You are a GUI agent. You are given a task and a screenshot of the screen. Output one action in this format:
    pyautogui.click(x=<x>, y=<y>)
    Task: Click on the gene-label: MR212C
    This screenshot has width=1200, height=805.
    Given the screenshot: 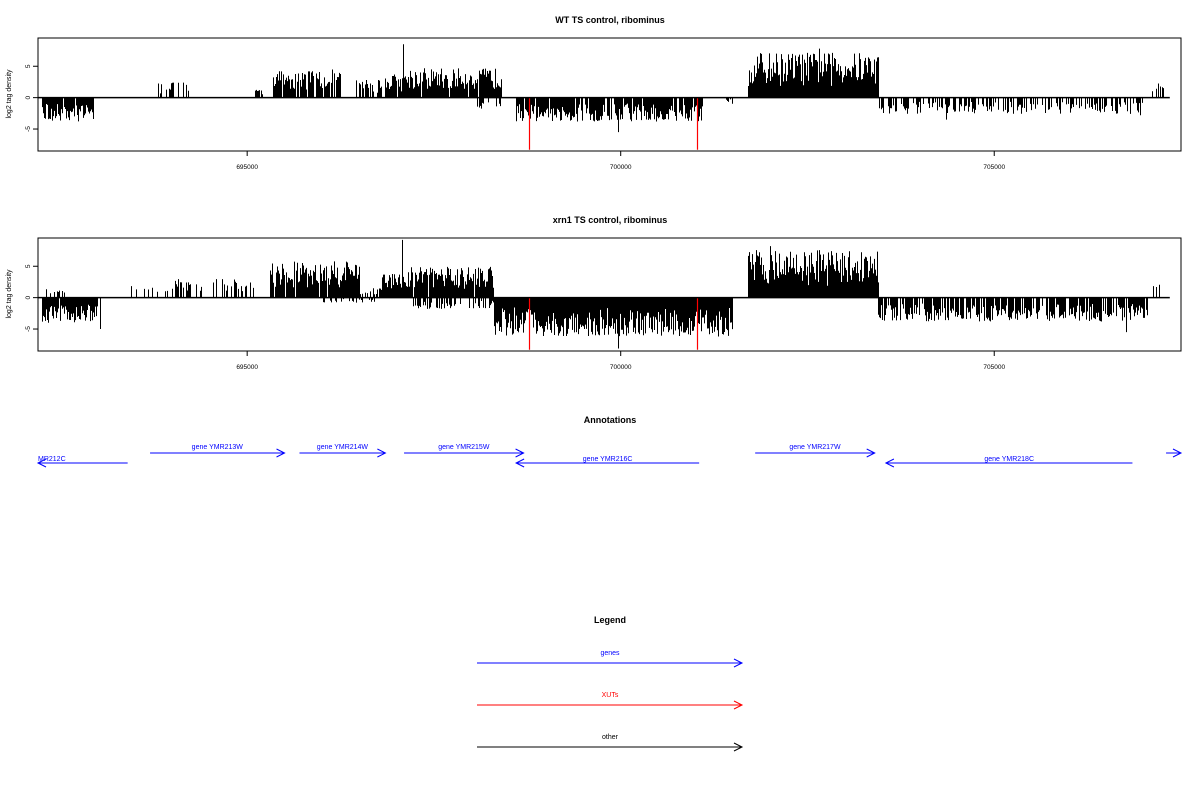 What is the action you would take?
    pyautogui.click(x=52, y=459)
    